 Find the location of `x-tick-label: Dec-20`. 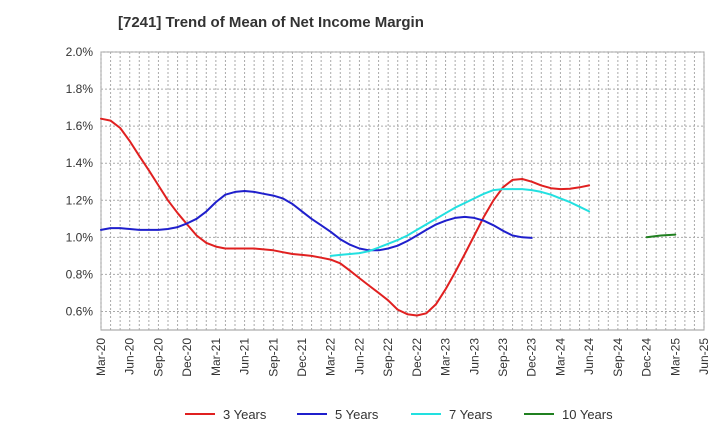

x-tick-label: Dec-20 is located at coordinates (187, 357).